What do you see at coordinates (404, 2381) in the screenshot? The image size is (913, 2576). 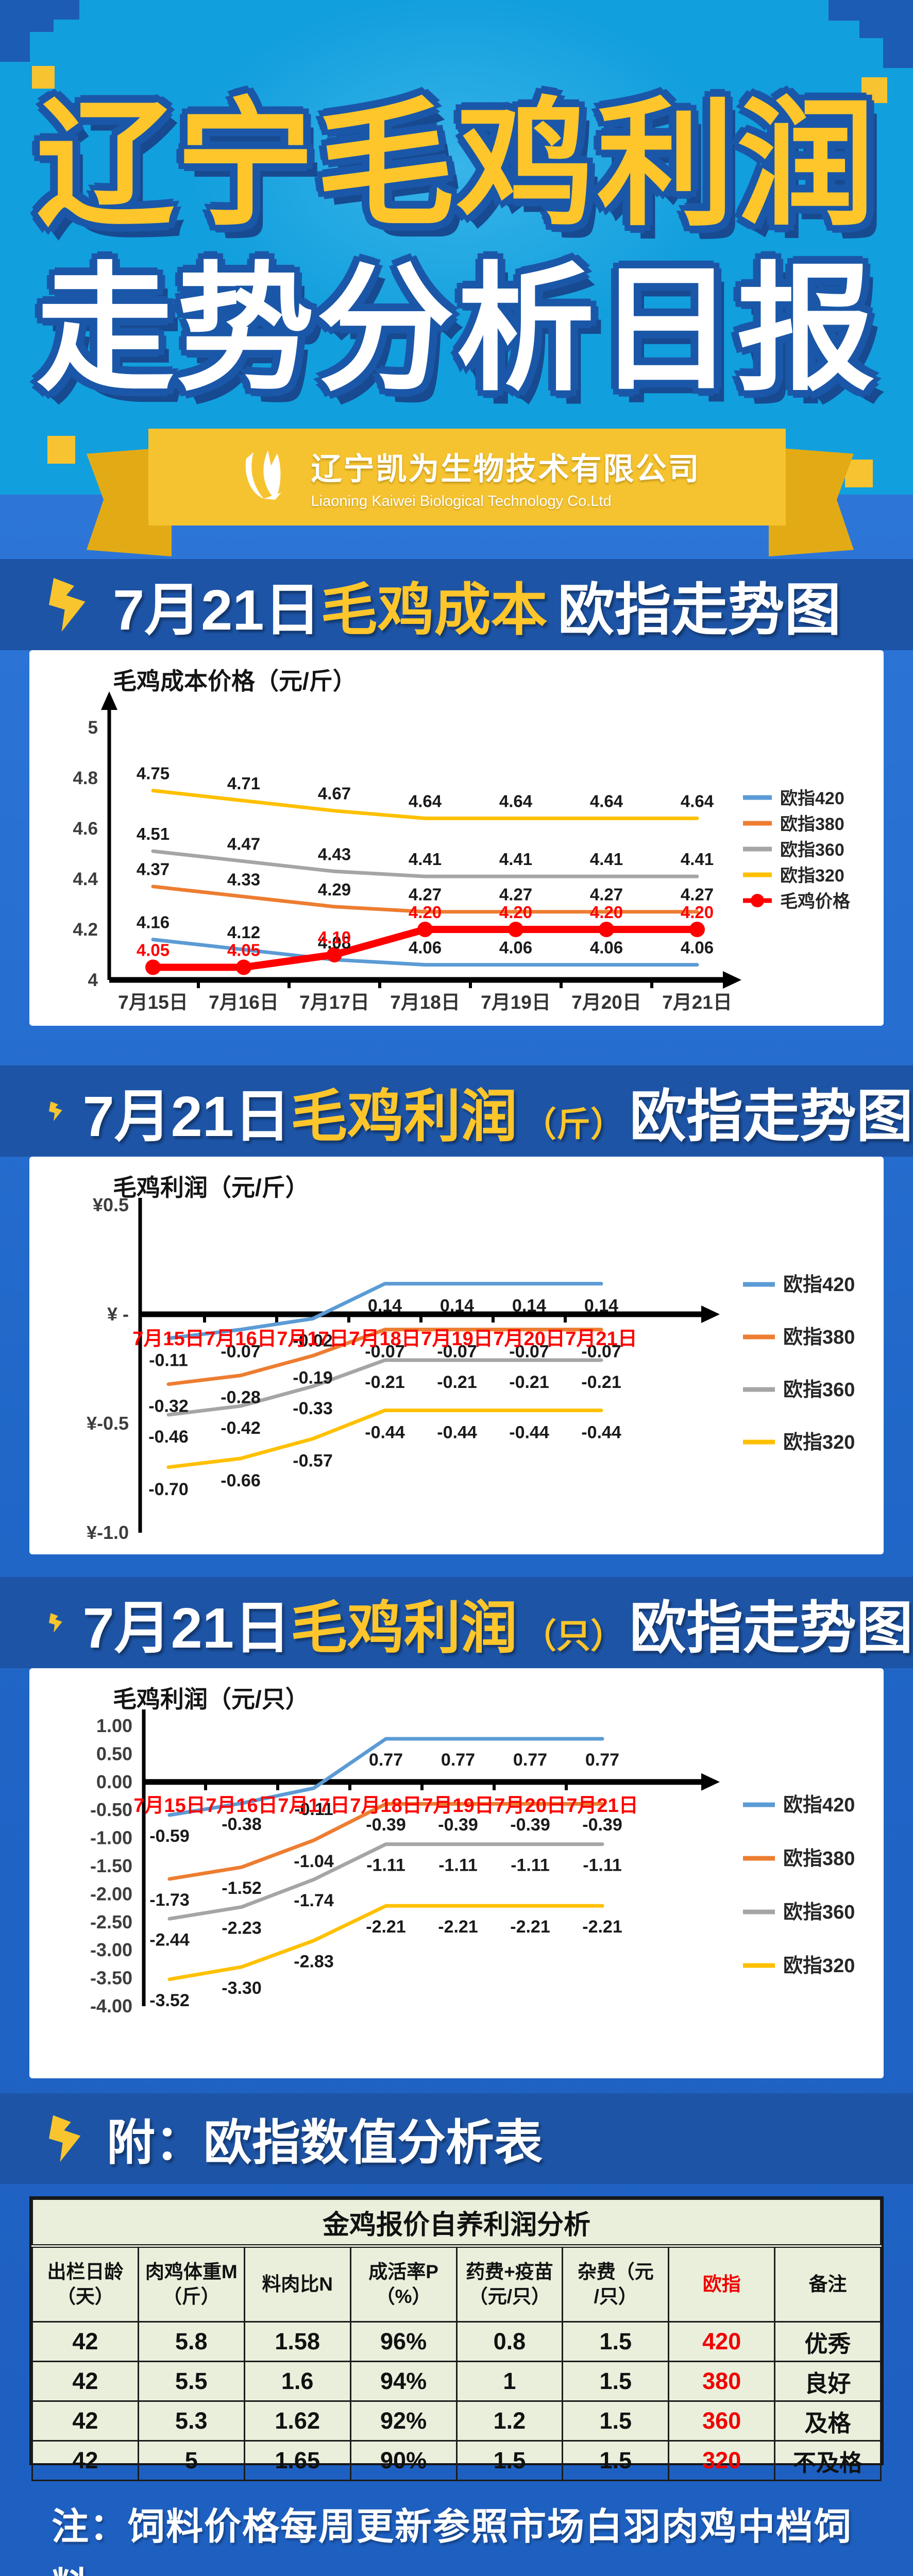 I see `table-cell: 94%` at bounding box center [404, 2381].